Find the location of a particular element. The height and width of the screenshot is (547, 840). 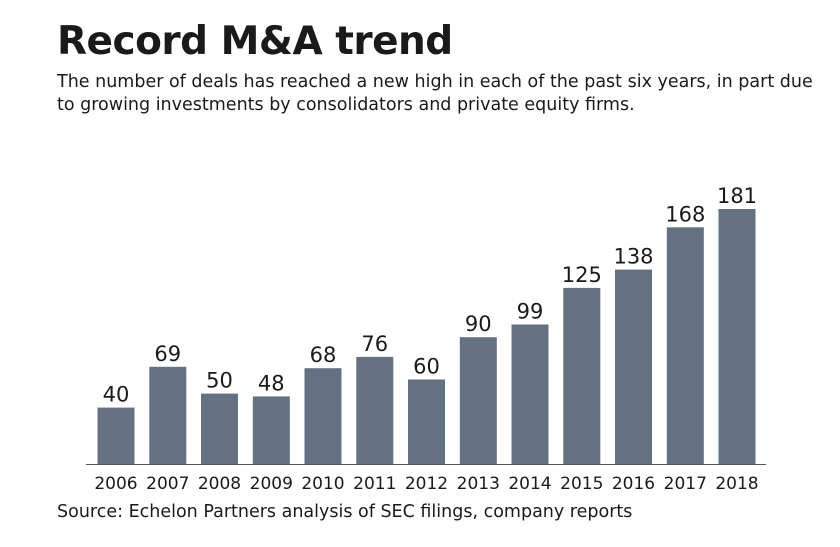

value-label-2008: 50 is located at coordinates (219, 381).